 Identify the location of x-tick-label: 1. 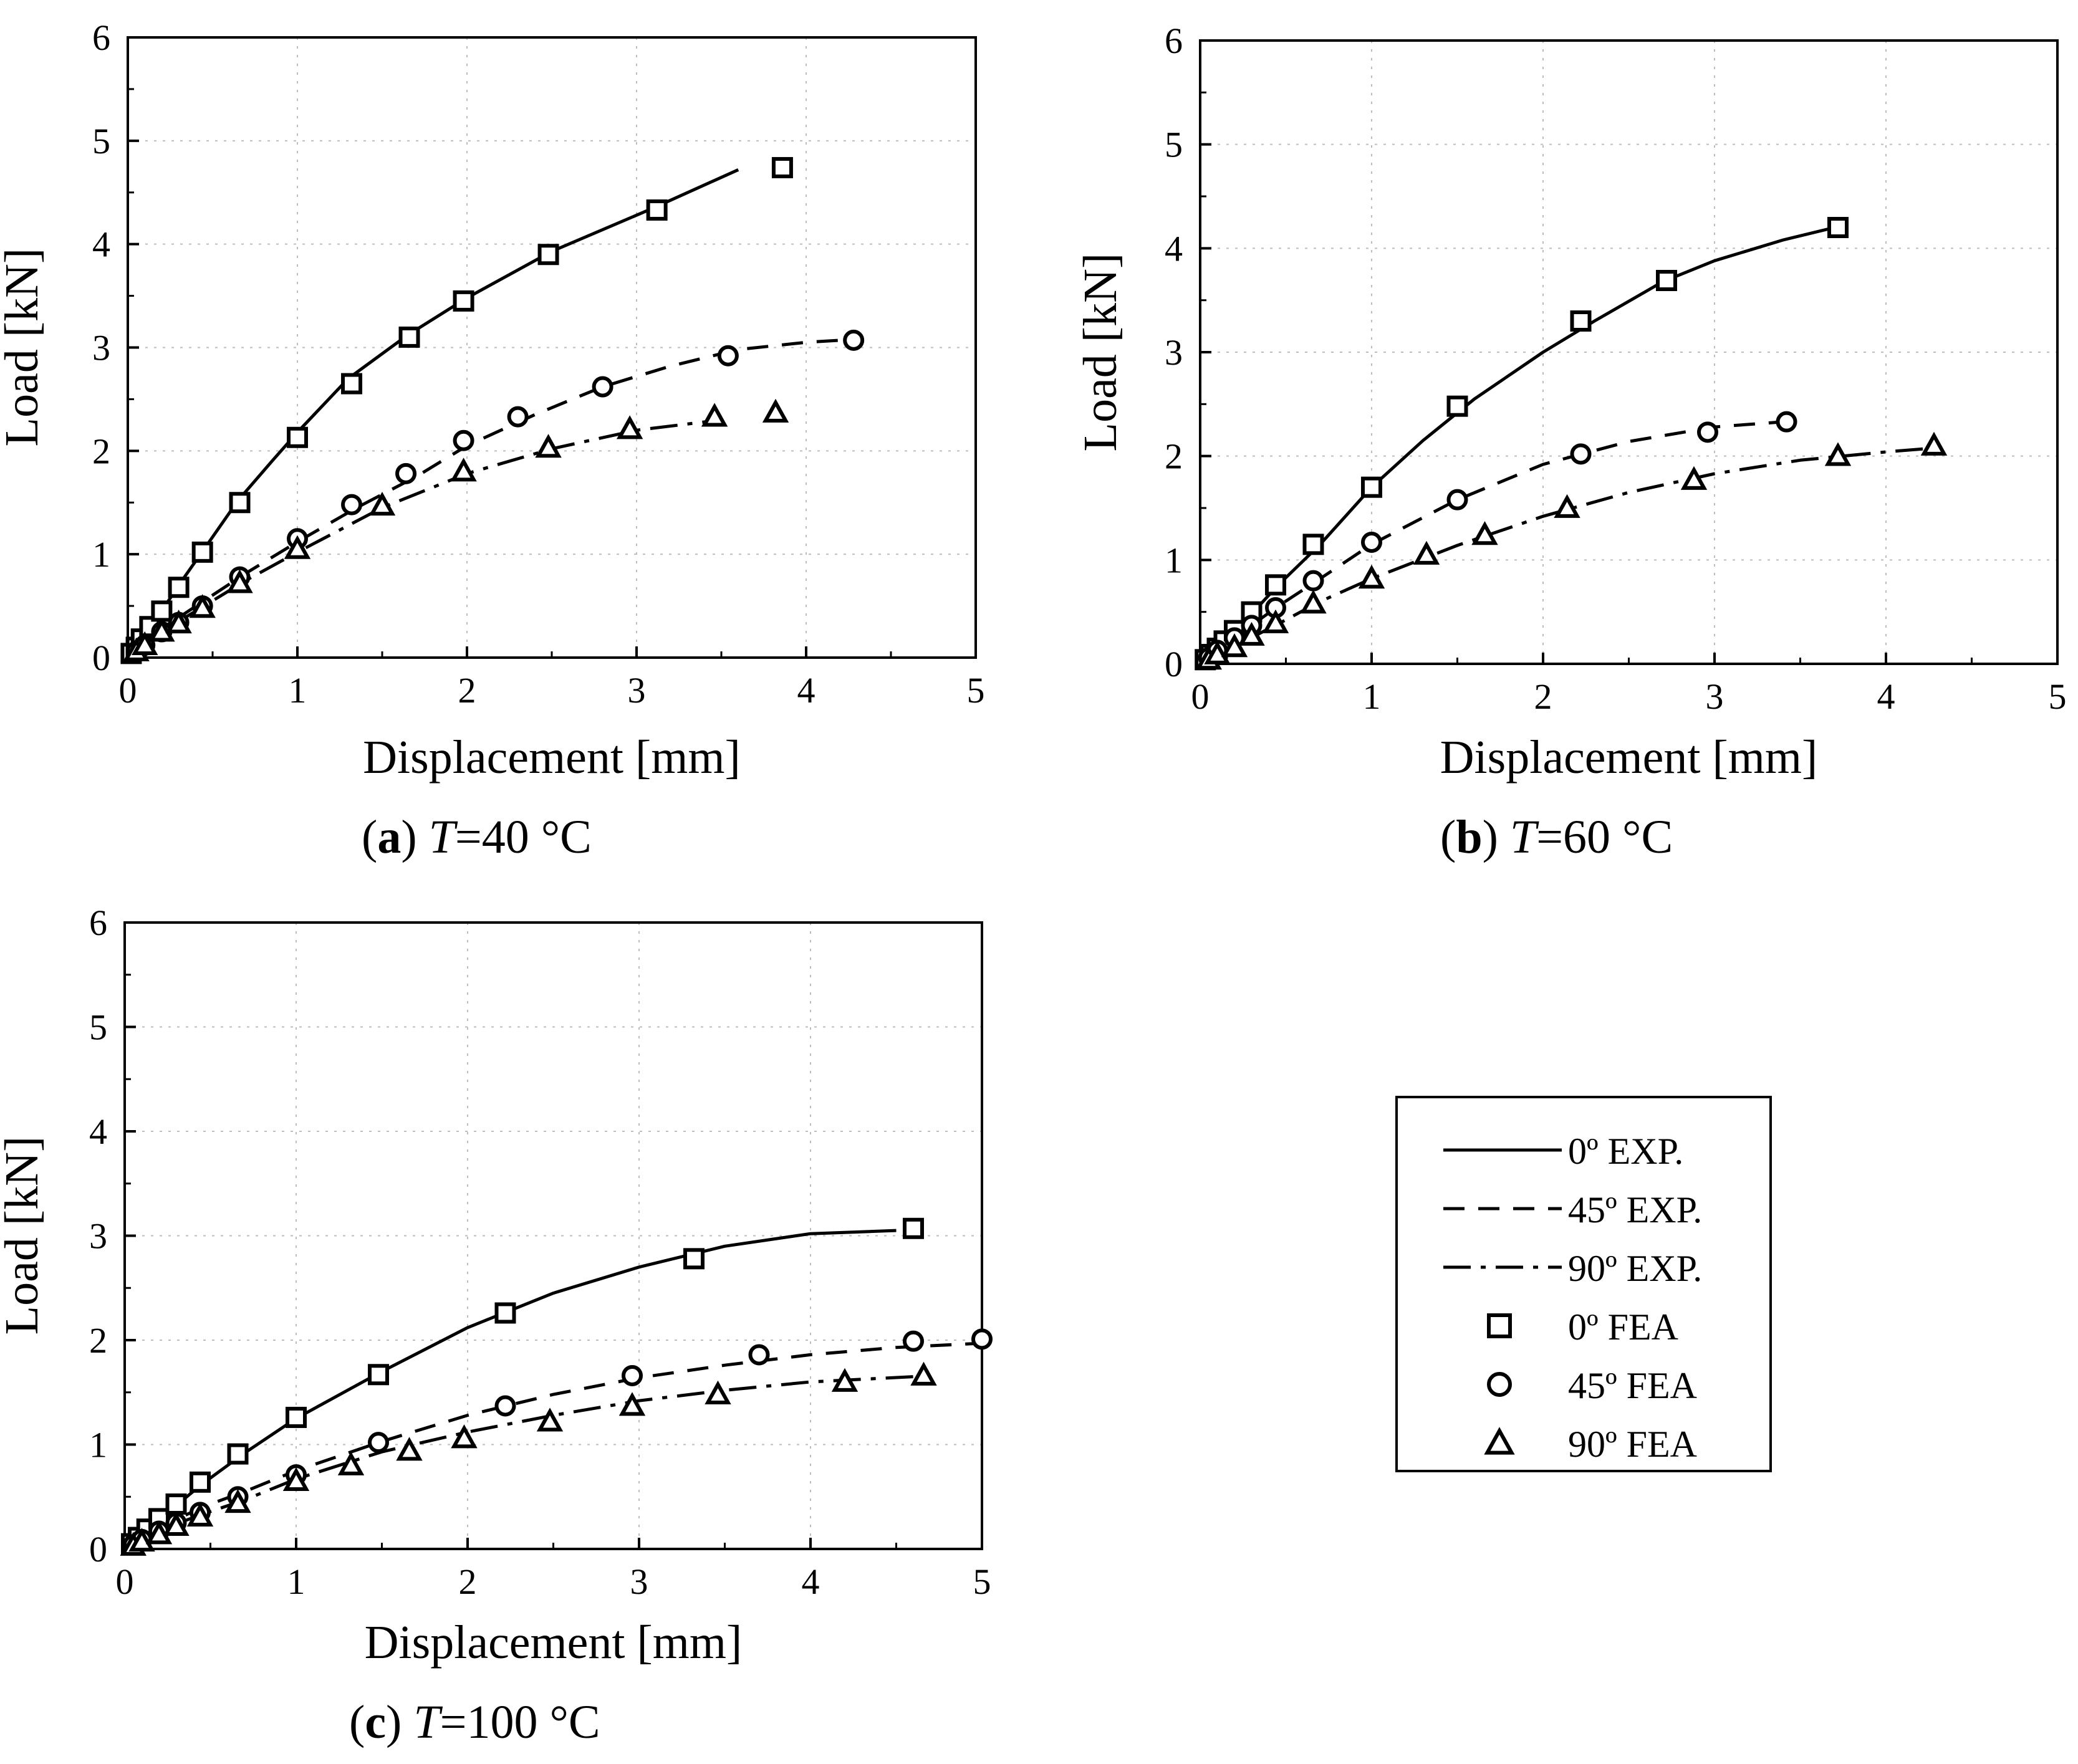
(1372, 697).